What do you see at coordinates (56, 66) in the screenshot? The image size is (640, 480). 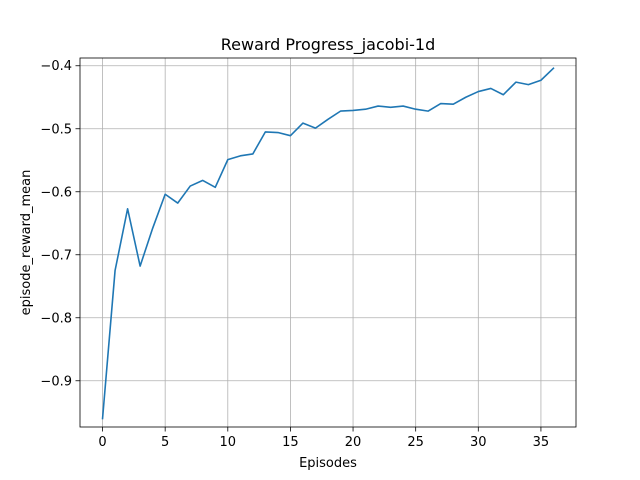 I see `y-tick-label: −0.4` at bounding box center [56, 66].